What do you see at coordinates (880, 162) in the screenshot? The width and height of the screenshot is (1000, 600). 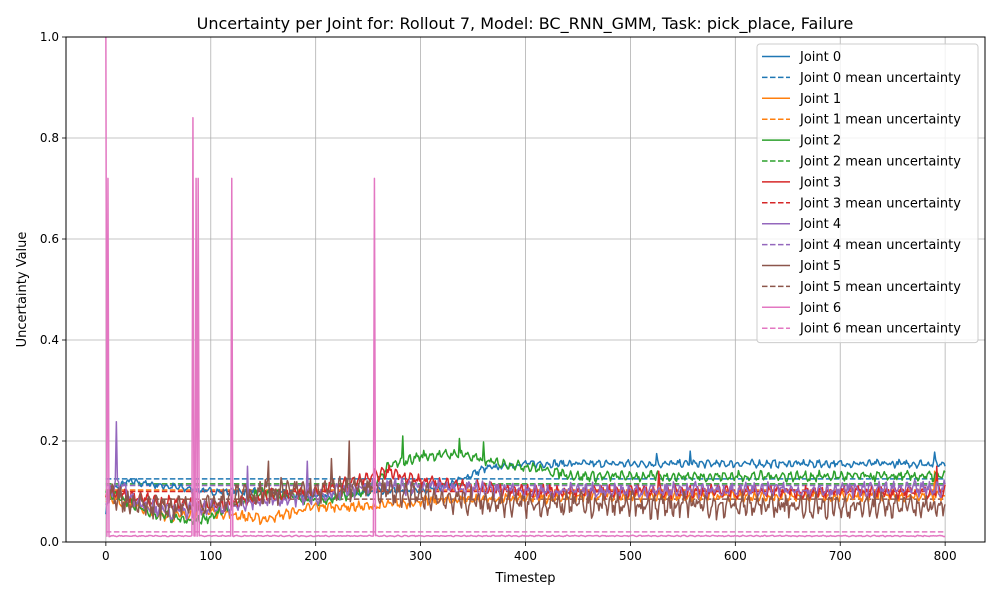 I see `legend-label: Joint 2 mean uncertainty` at bounding box center [880, 162].